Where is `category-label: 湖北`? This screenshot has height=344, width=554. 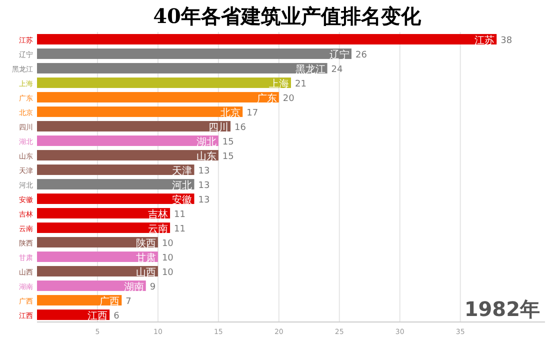
category-label: 湖北 is located at coordinates (206, 142).